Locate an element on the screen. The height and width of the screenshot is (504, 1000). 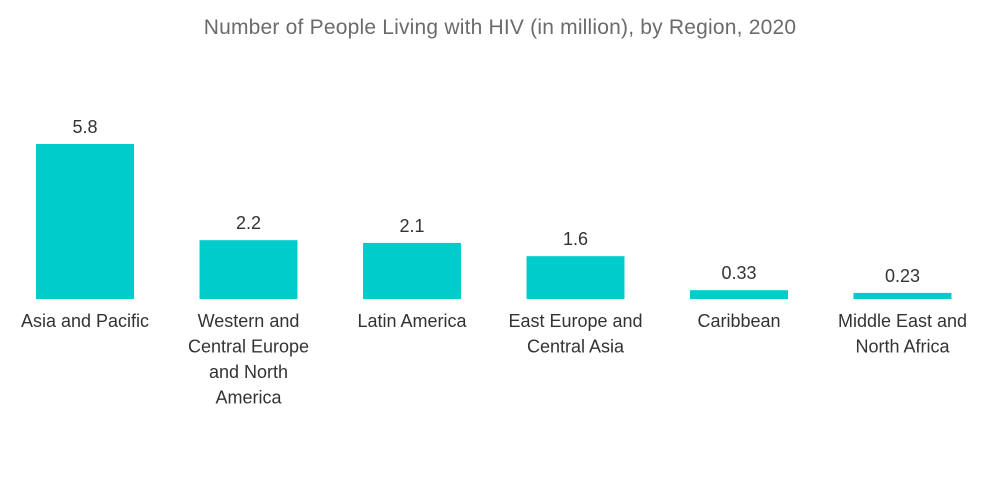
category-label-line: and North is located at coordinates (248, 372).